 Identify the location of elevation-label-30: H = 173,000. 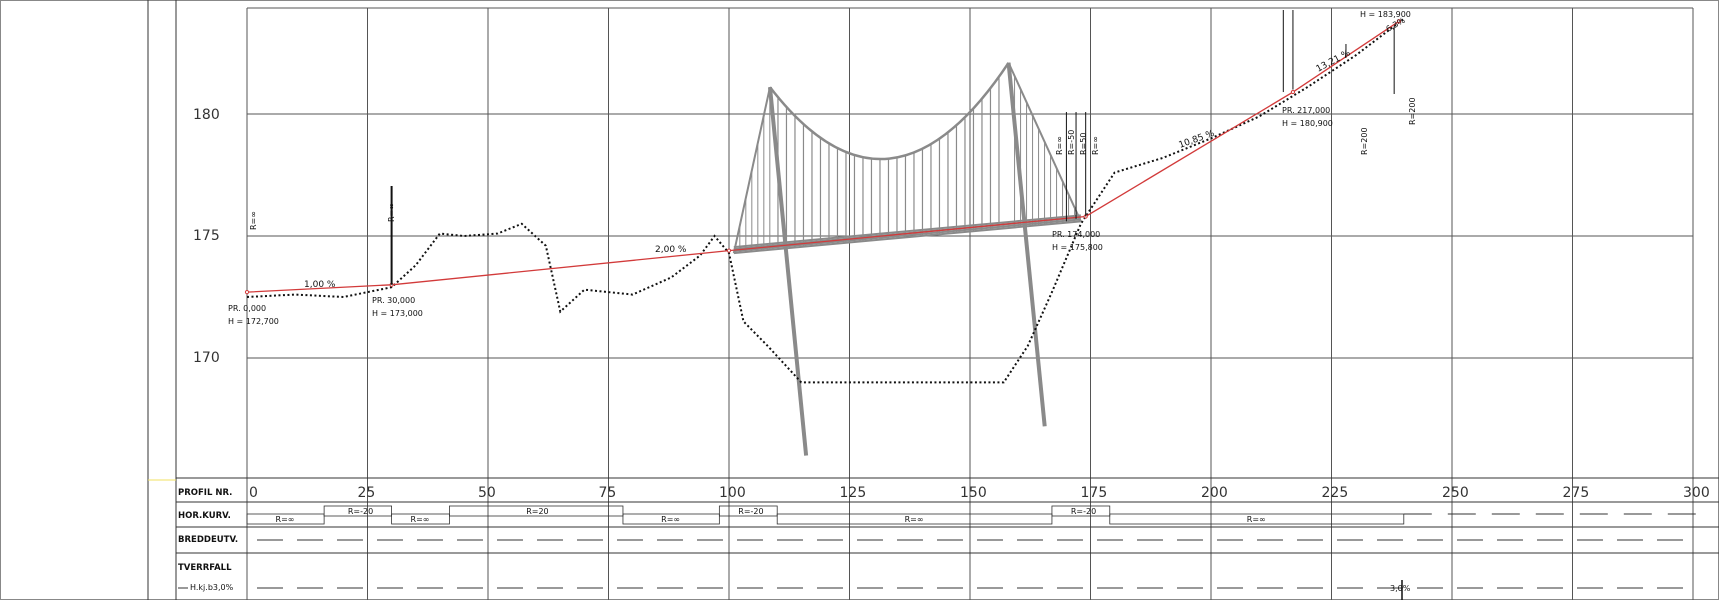
(397, 313).